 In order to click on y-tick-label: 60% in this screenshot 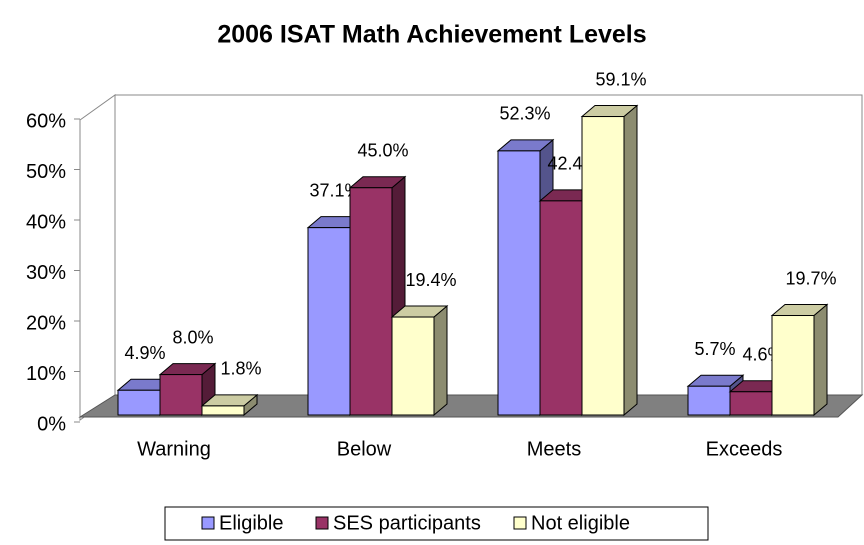, I will do `click(46, 121)`.